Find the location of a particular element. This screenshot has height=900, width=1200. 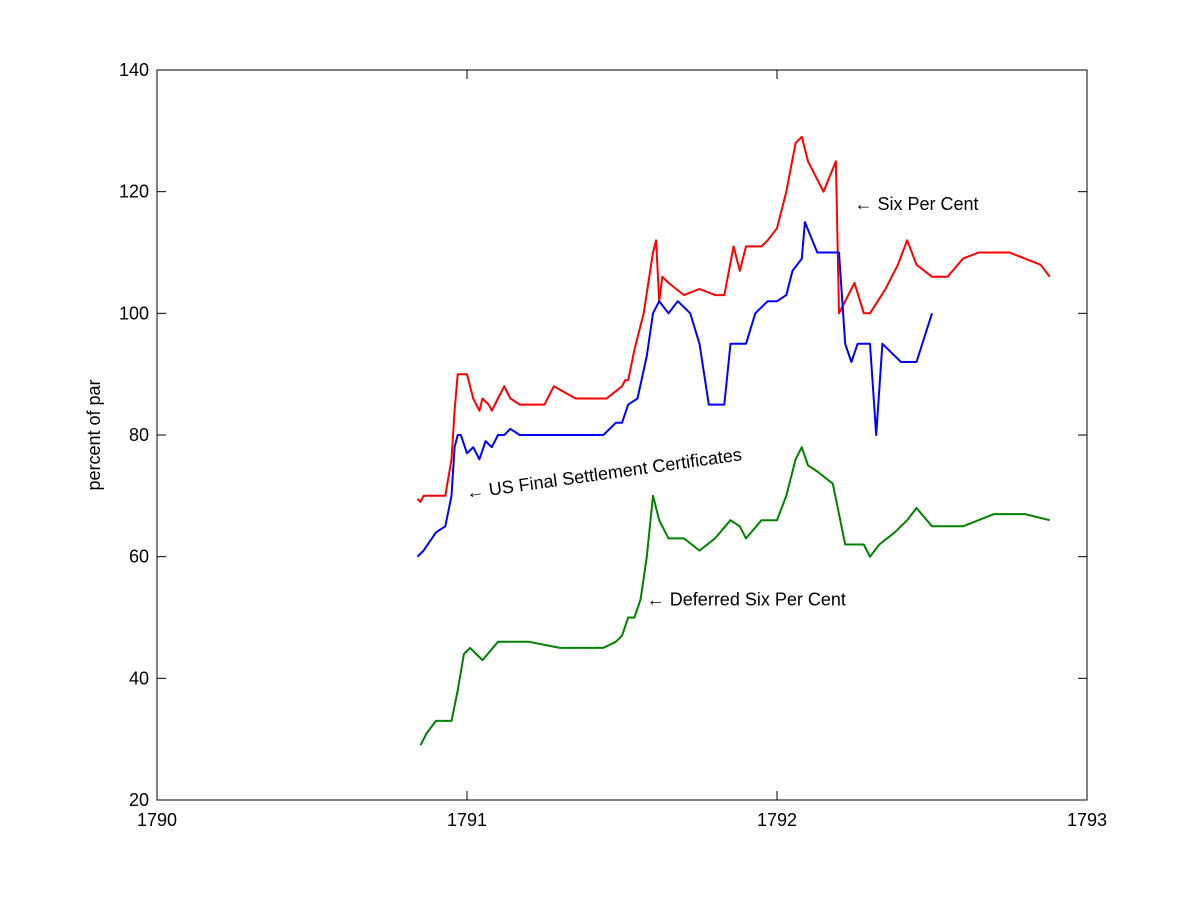

x-tick-label-1793: 1793 is located at coordinates (1087, 820).